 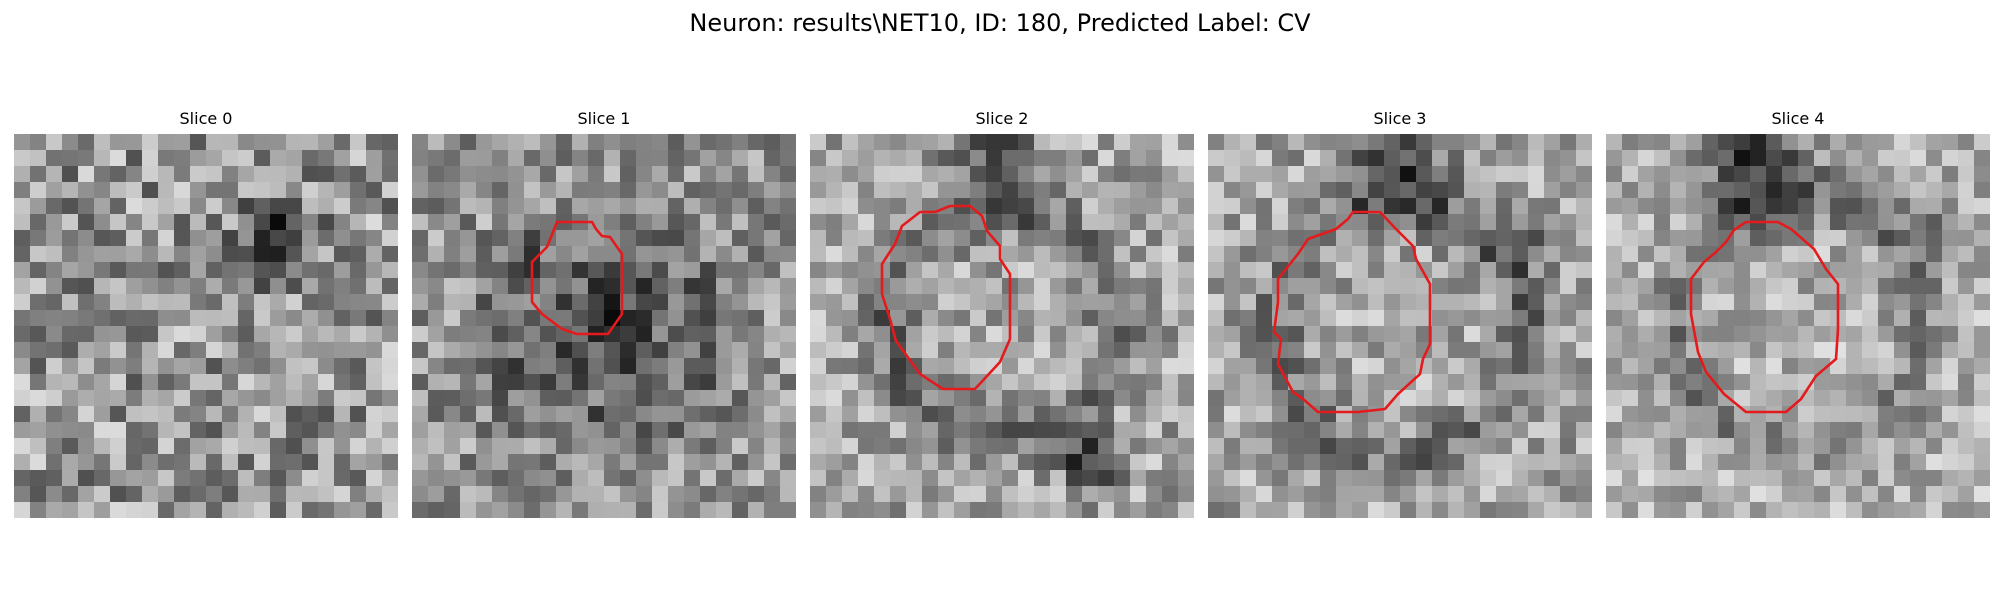 What do you see at coordinates (1400, 118) in the screenshot?
I see `slice-title: Slice 3` at bounding box center [1400, 118].